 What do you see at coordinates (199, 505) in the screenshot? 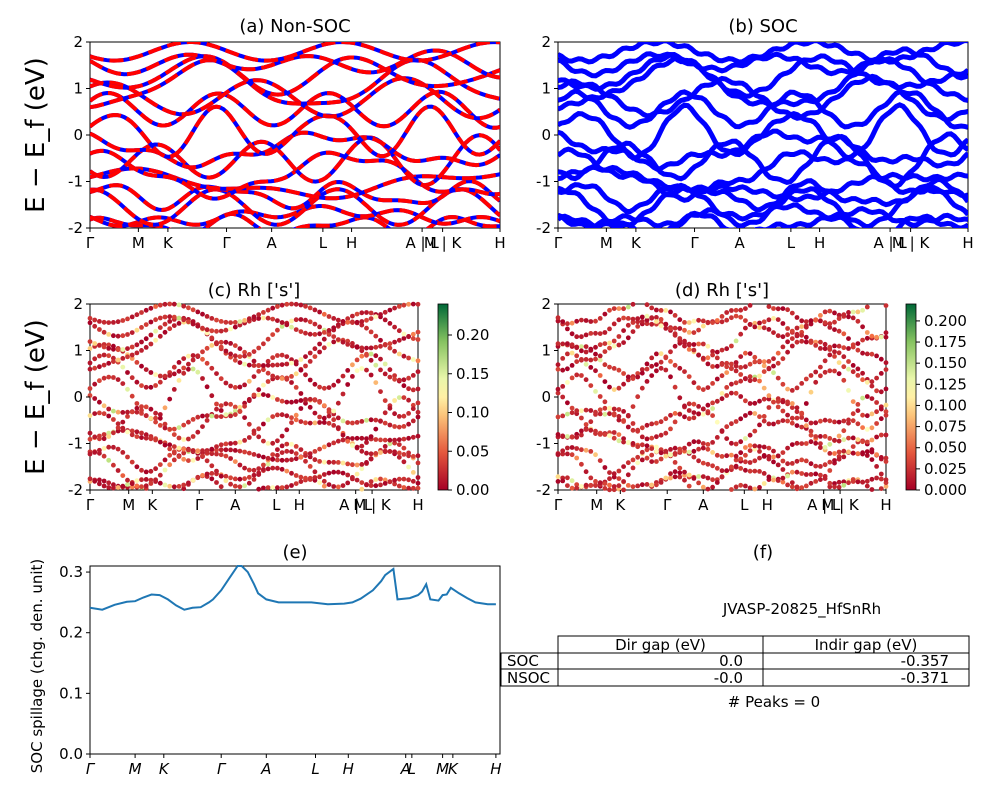
I see `x-tick-label: Γ` at bounding box center [199, 505].